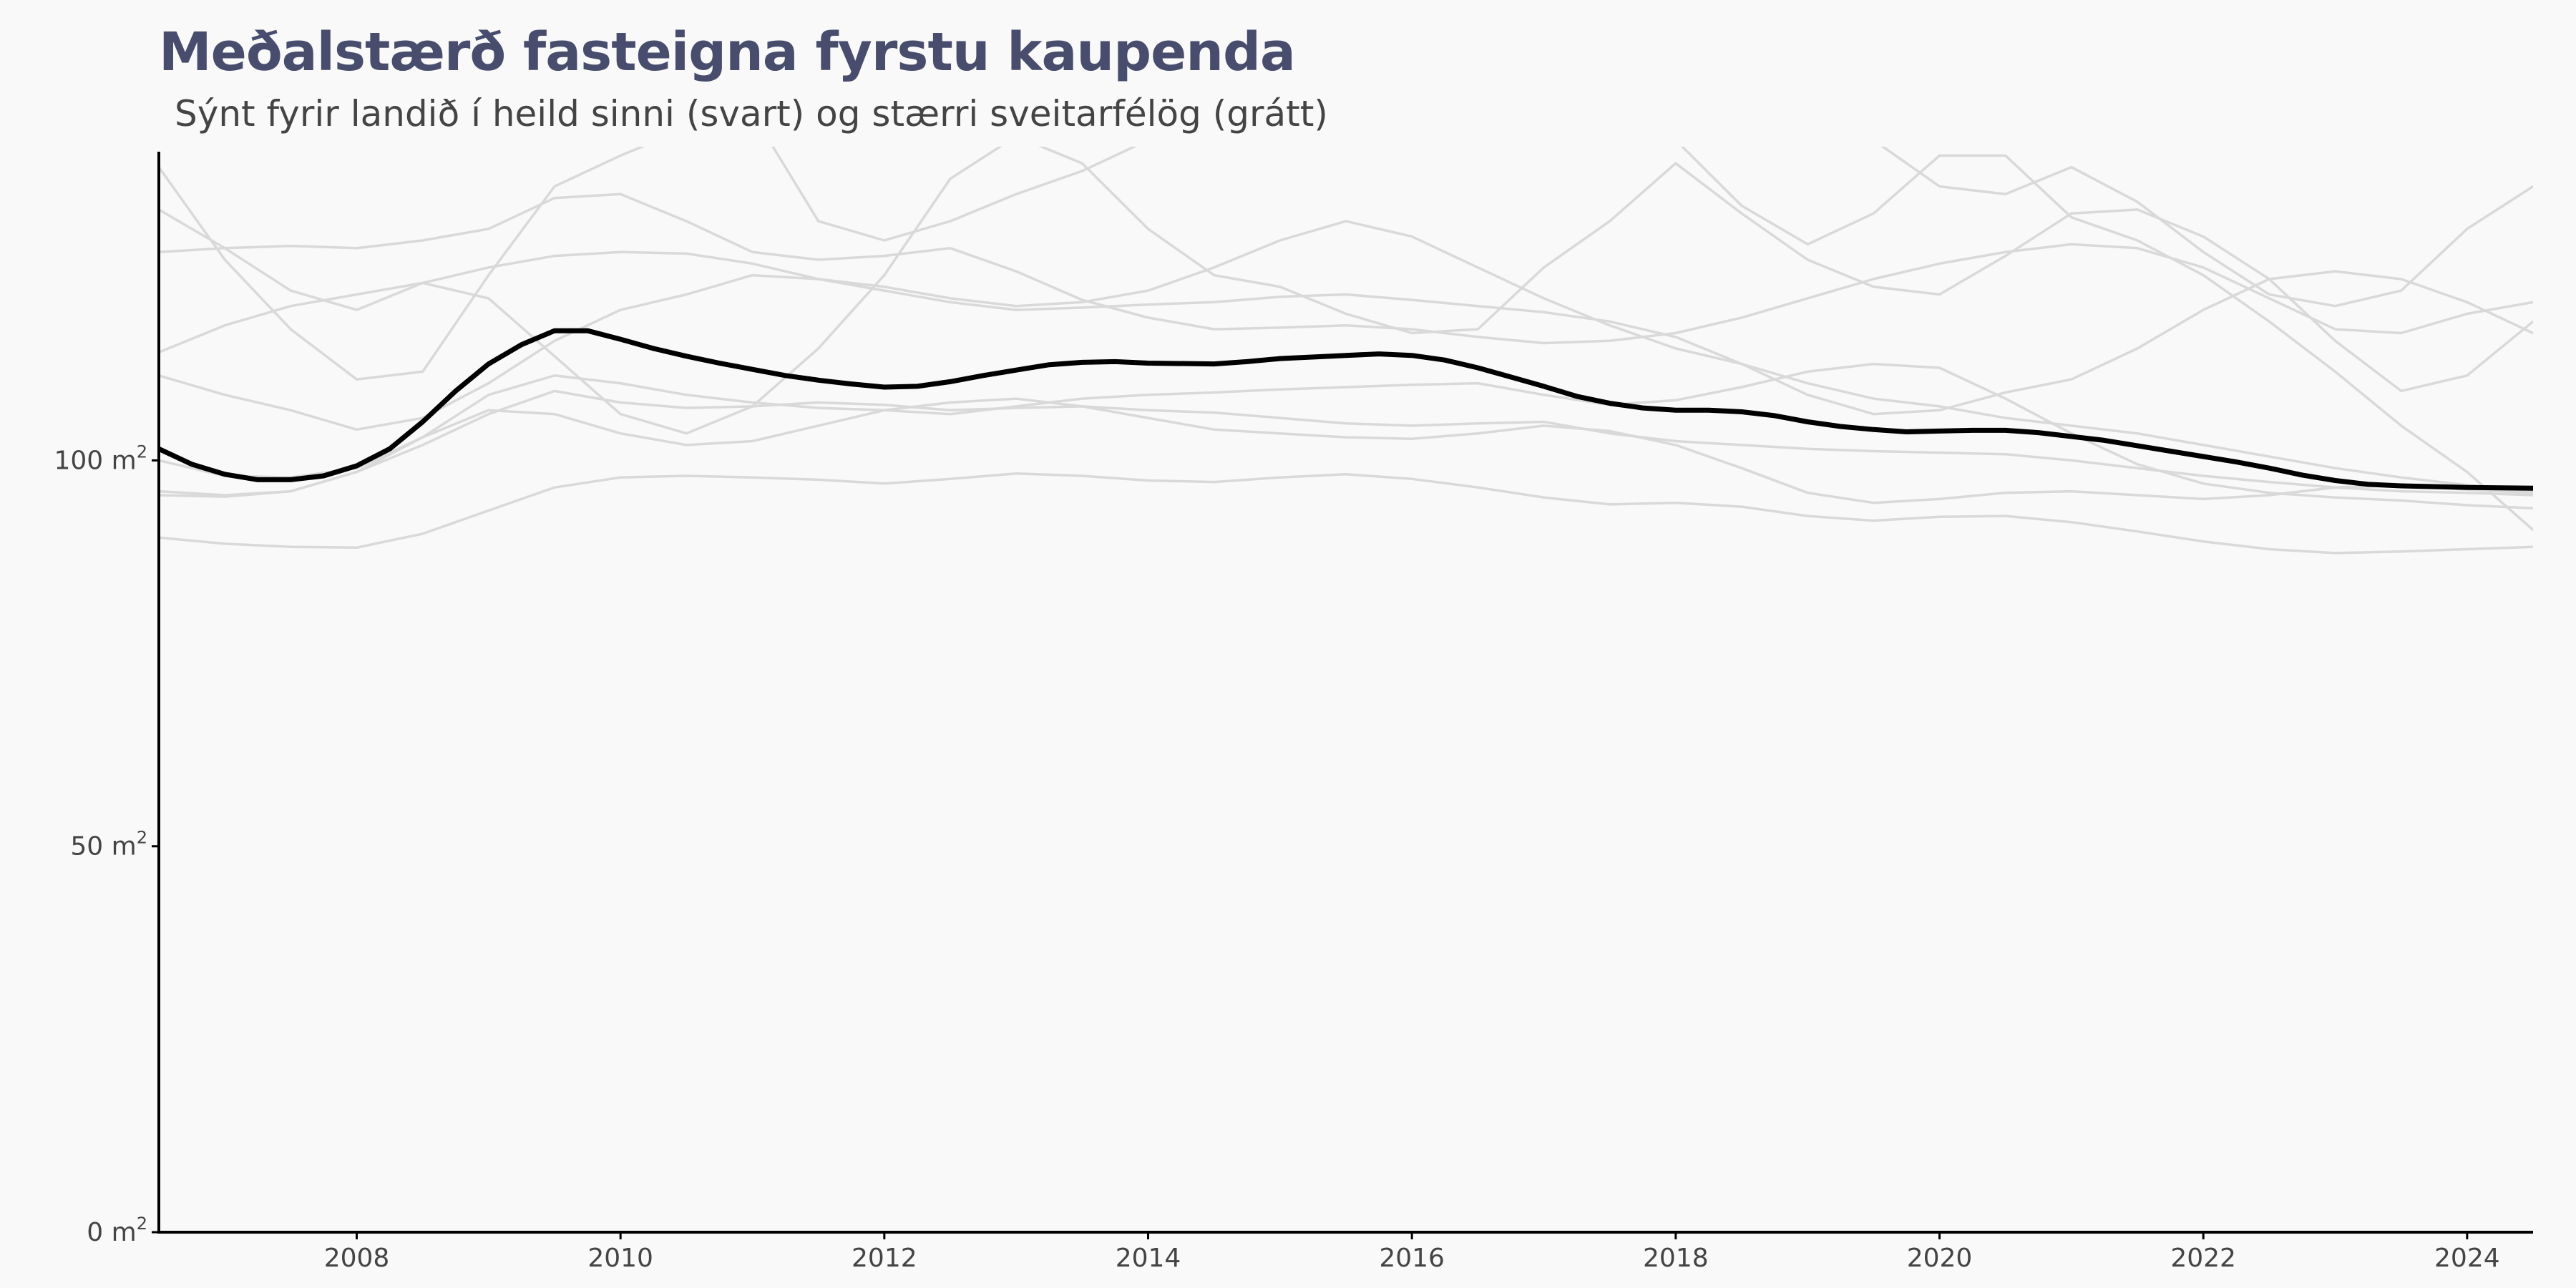  I want to click on x-tick-label: 2020, so click(1940, 1258).